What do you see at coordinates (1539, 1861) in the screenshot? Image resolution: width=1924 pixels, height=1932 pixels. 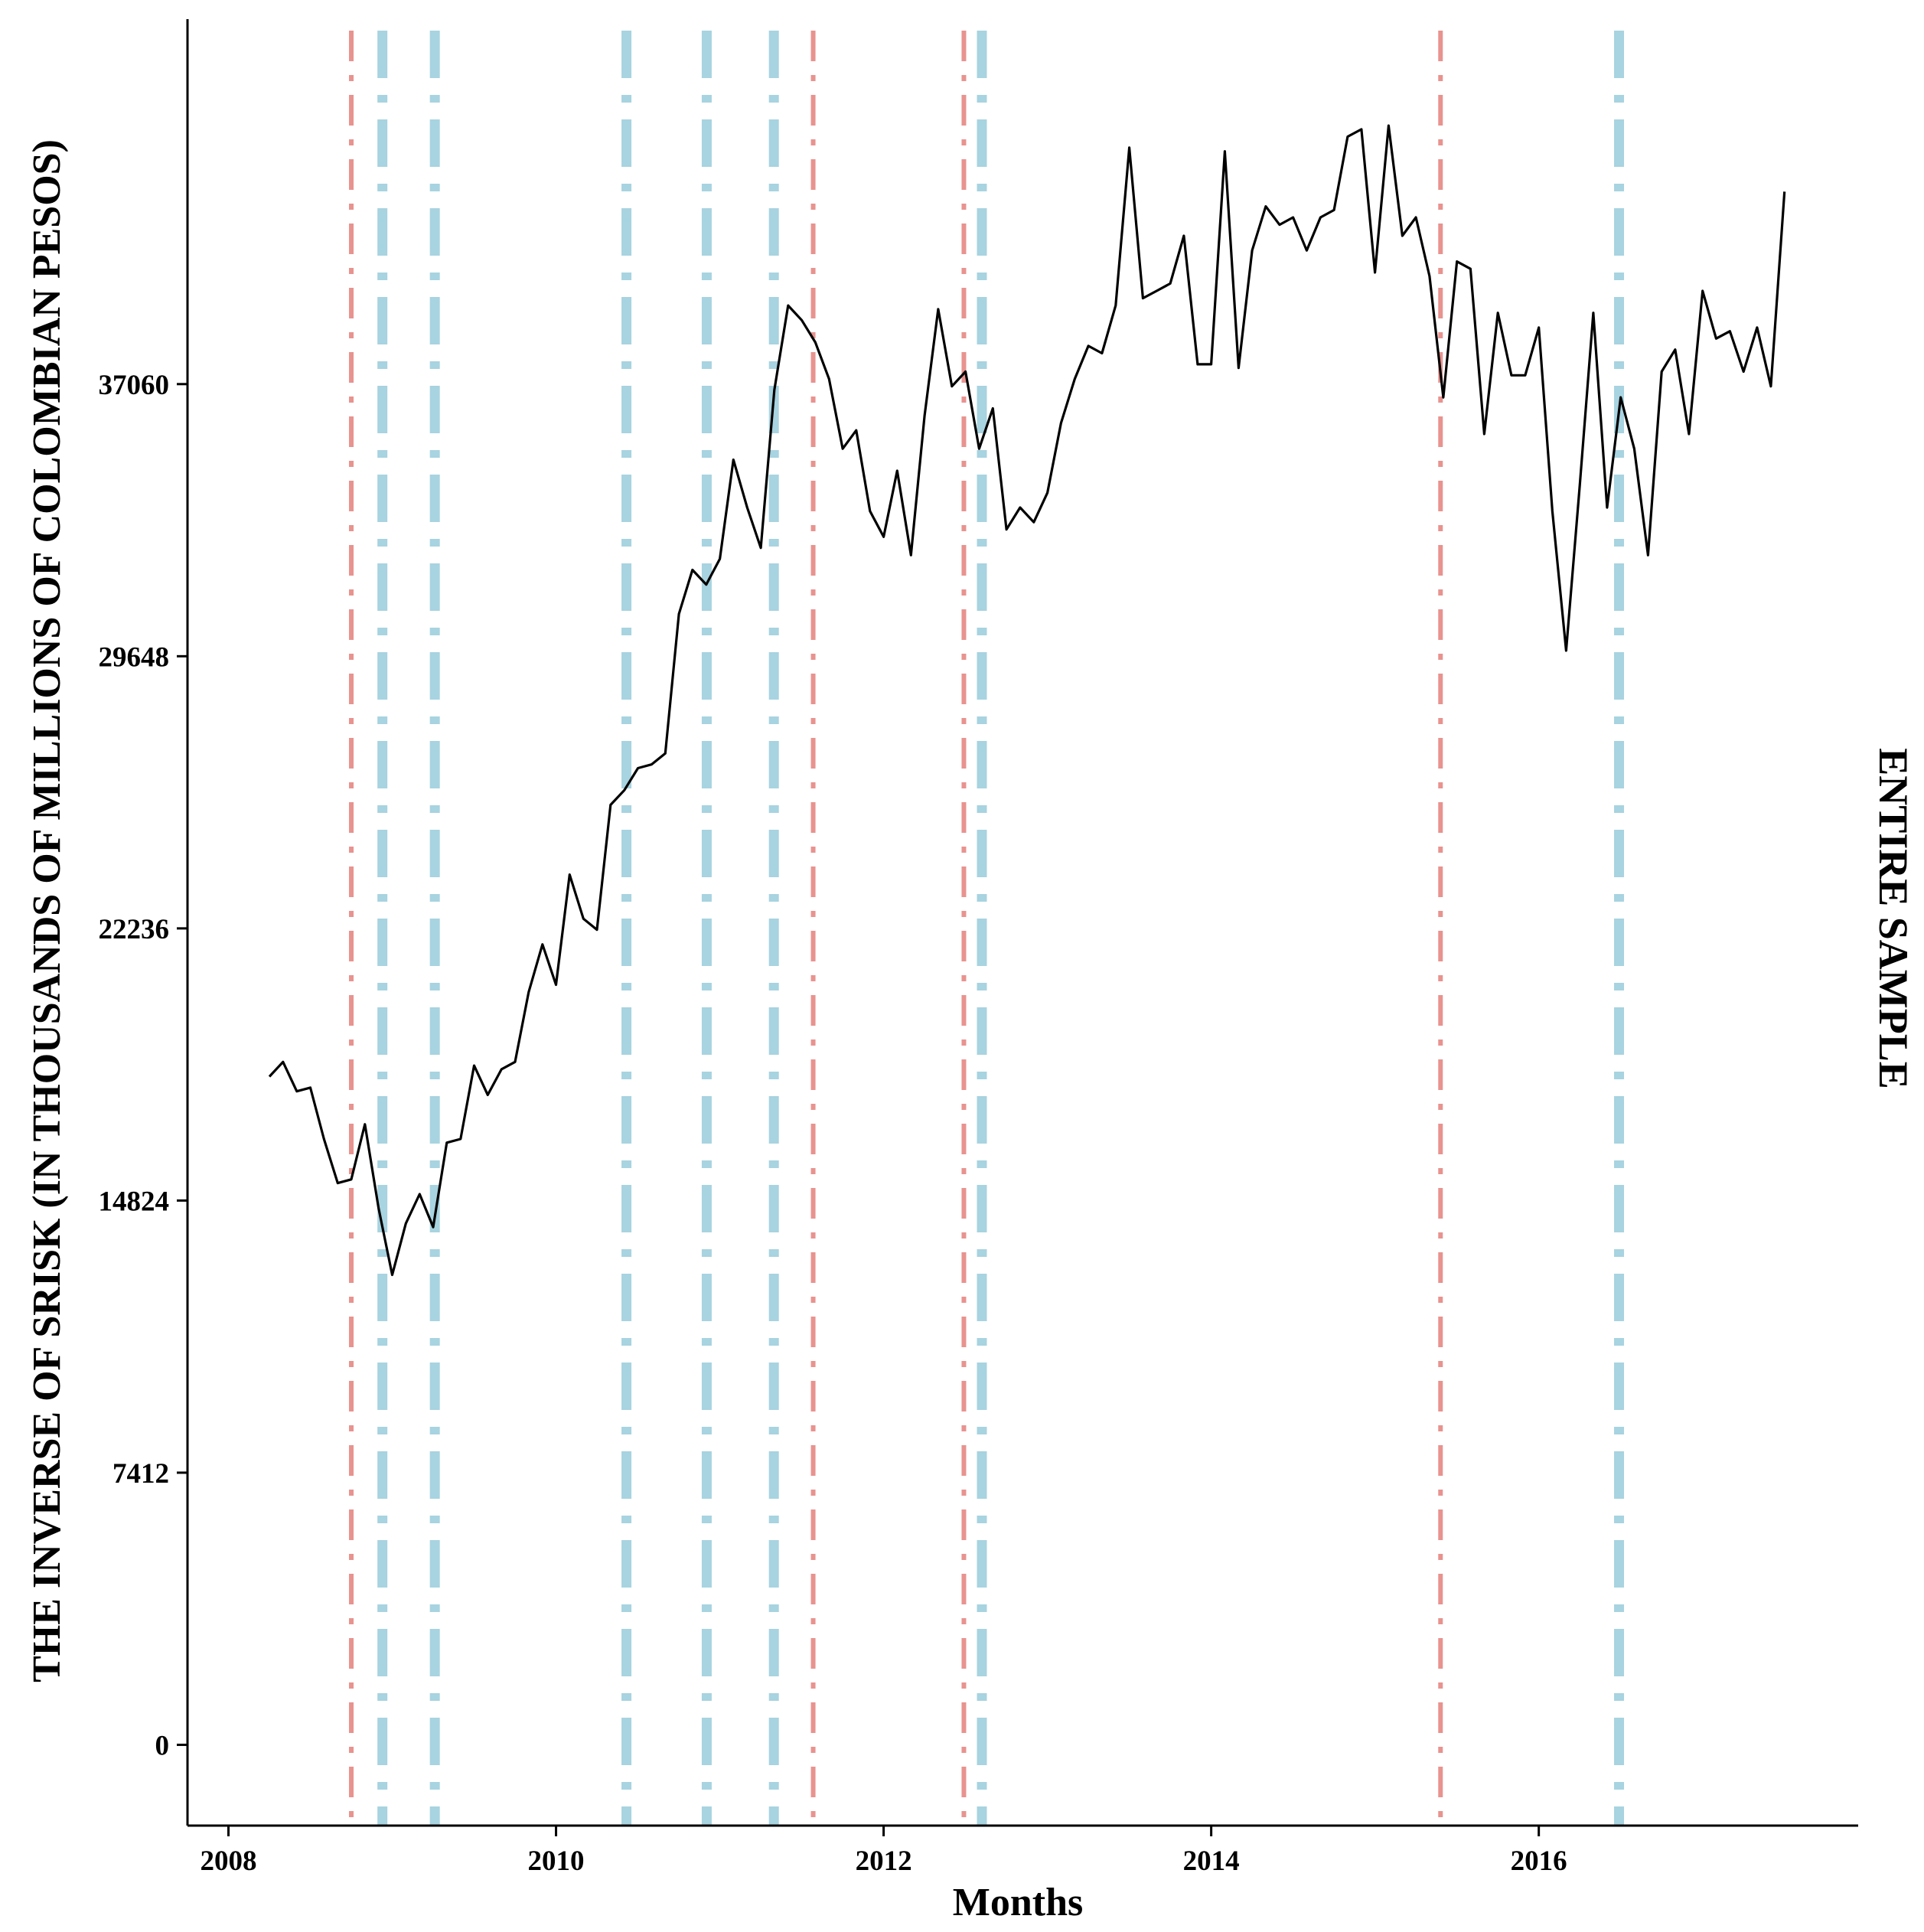 I see `x-tick-label: 2016` at bounding box center [1539, 1861].